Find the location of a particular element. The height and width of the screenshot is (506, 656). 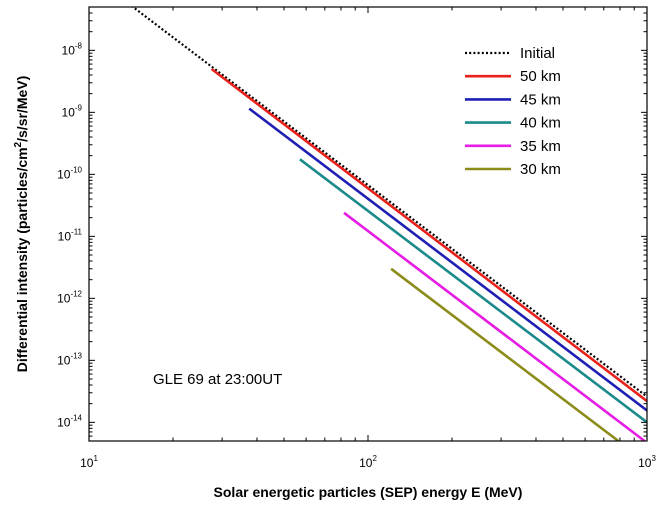

legend-label-3: 40 km is located at coordinates (540, 123).